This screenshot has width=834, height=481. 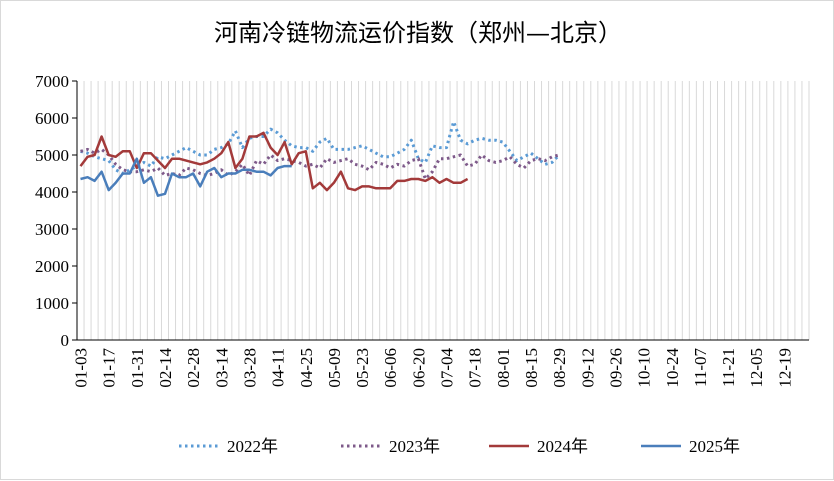 I want to click on x-tick-label: 10-24, so click(x=672, y=368).